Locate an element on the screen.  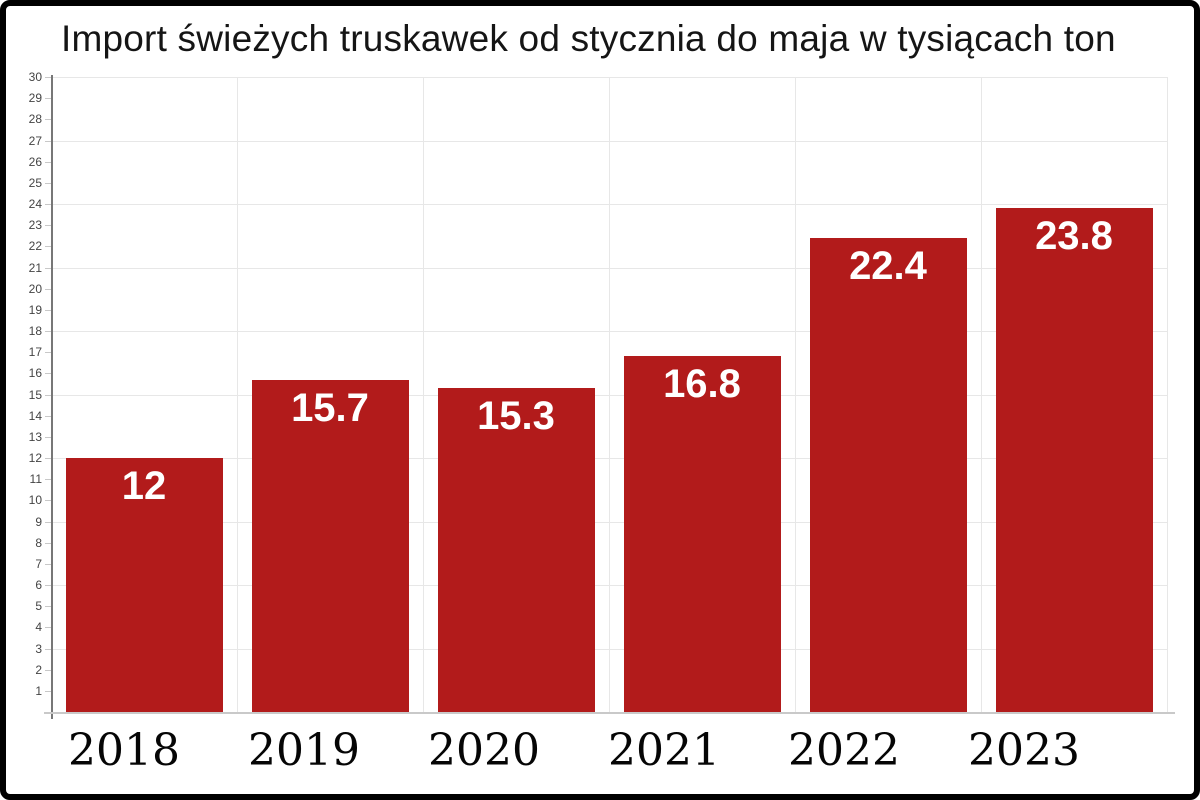
y-tick-label: 16 is located at coordinates (35, 373).